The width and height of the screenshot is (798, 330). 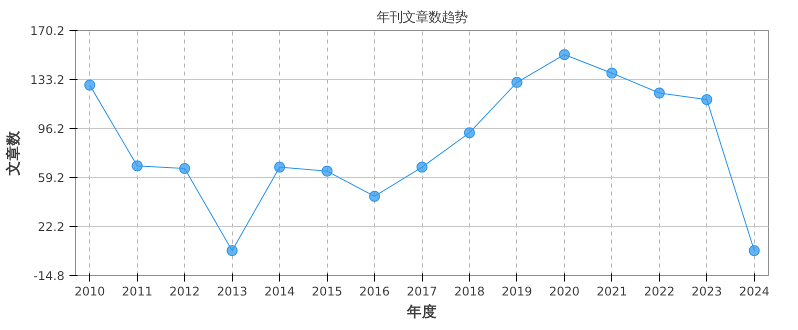 What do you see at coordinates (421, 311) in the screenshot?
I see `x-axis-title: 年度` at bounding box center [421, 311].